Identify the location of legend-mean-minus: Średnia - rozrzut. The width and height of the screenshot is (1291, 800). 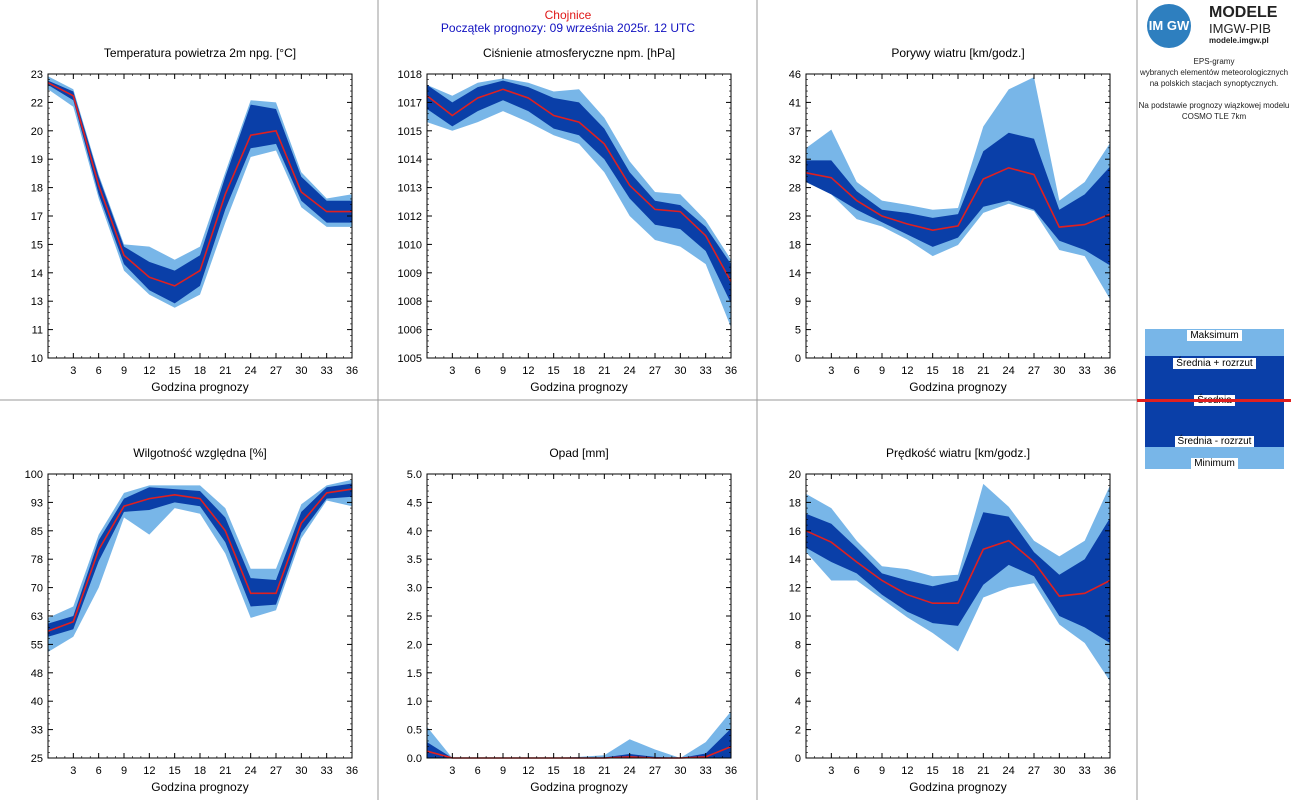
(1214, 442).